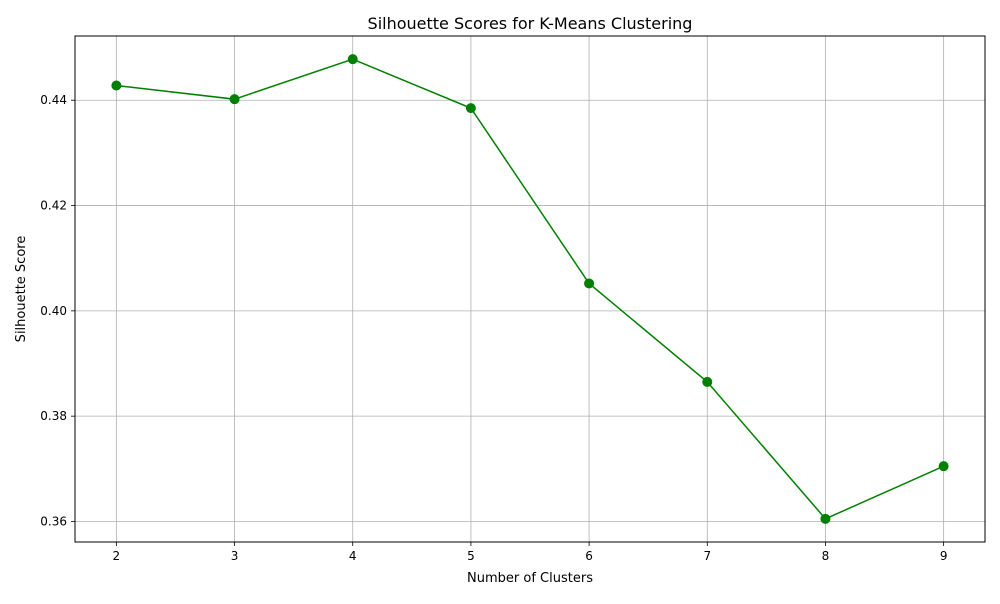  Describe the element at coordinates (235, 556) in the screenshot. I see `x-tick-label: 3` at that location.